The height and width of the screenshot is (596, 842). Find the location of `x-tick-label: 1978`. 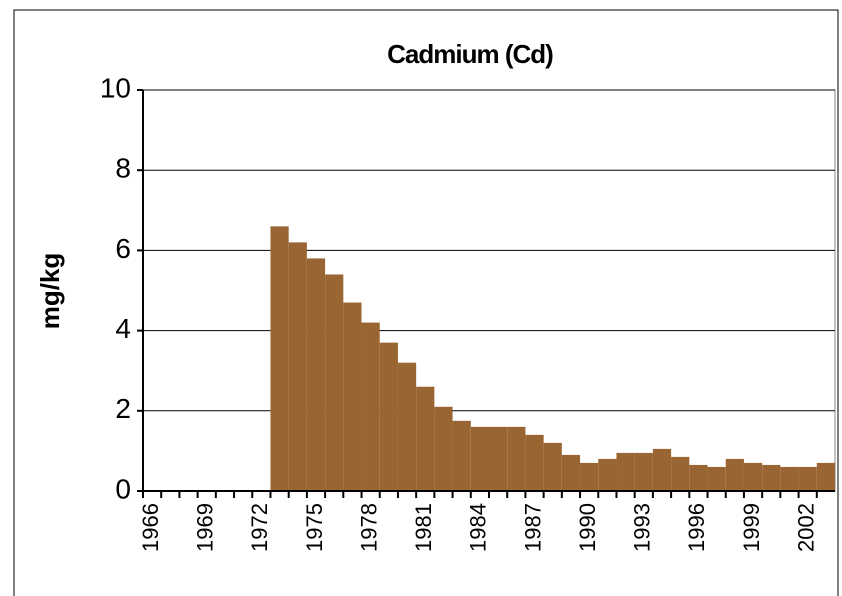

x-tick-label: 1978 is located at coordinates (368, 527).